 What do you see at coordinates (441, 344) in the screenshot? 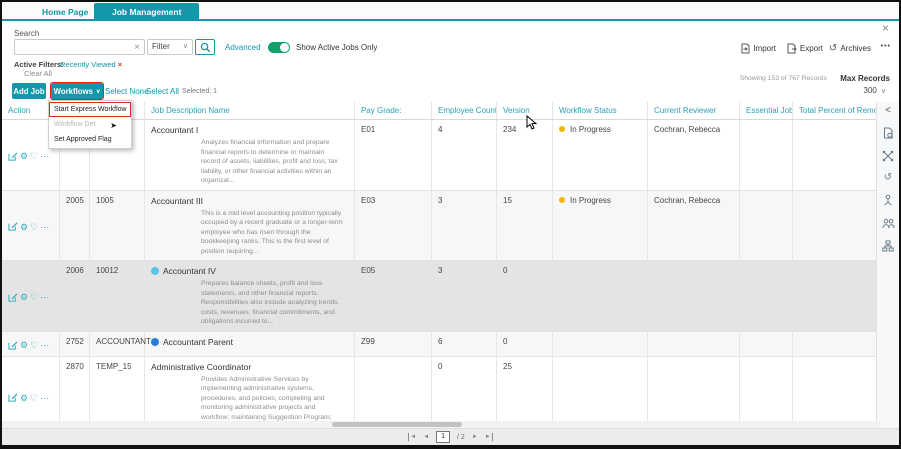
I see `table-row: ⚙ ♡ ⋯ 2752 ACCOUNTANT Accountant Parent Z99 6 0` at bounding box center [441, 344].